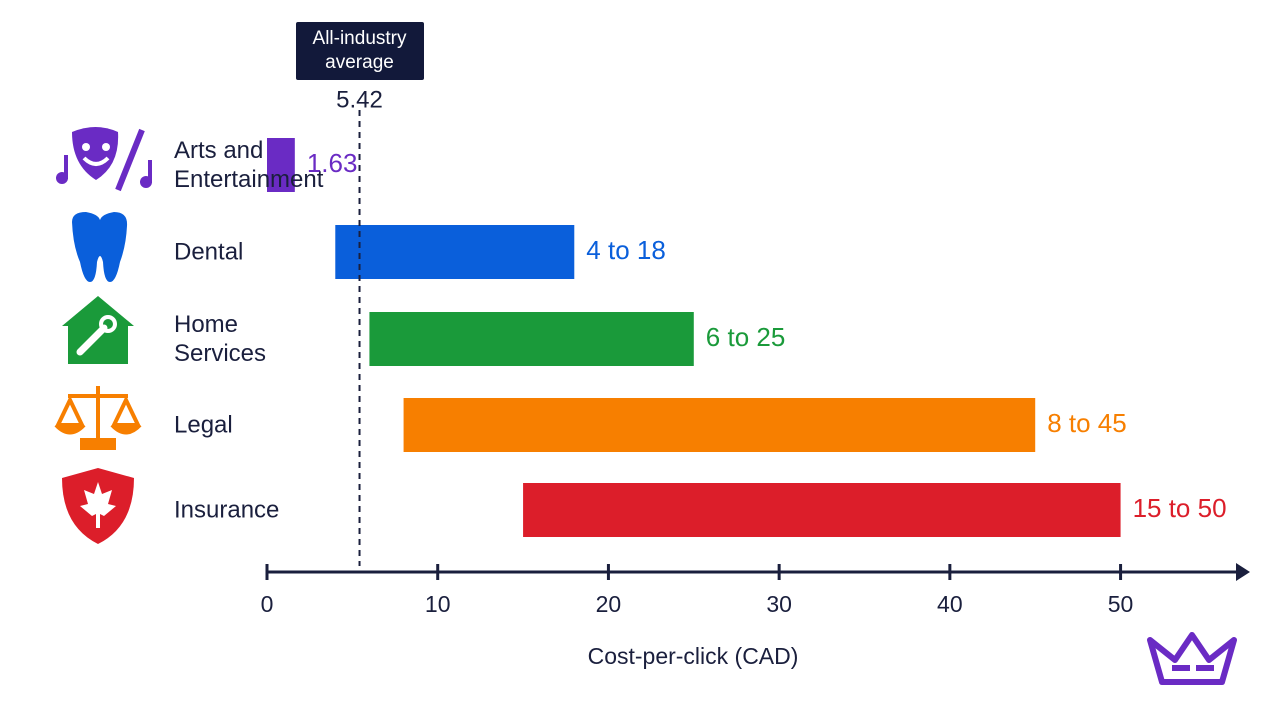 The width and height of the screenshot is (1280, 720). I want to click on home-icon, so click(98, 330).